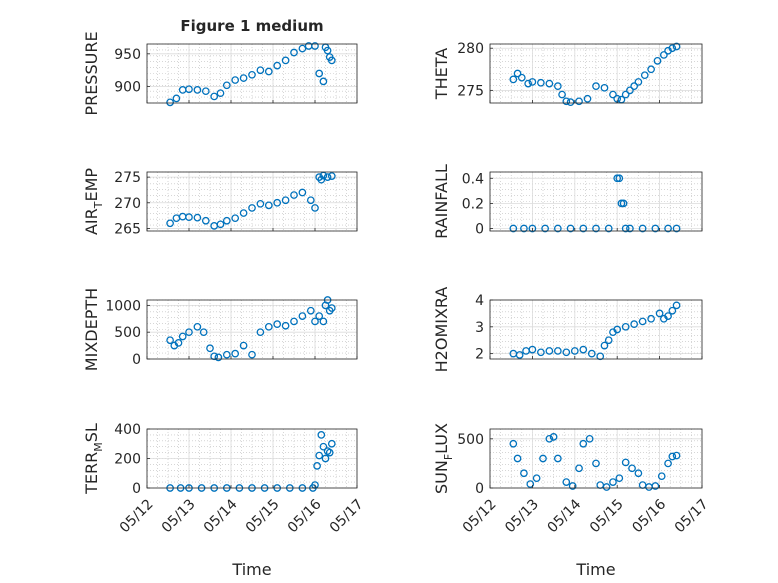 This screenshot has height=583, width=778. I want to click on y-tick-label: 265, so click(127, 229).